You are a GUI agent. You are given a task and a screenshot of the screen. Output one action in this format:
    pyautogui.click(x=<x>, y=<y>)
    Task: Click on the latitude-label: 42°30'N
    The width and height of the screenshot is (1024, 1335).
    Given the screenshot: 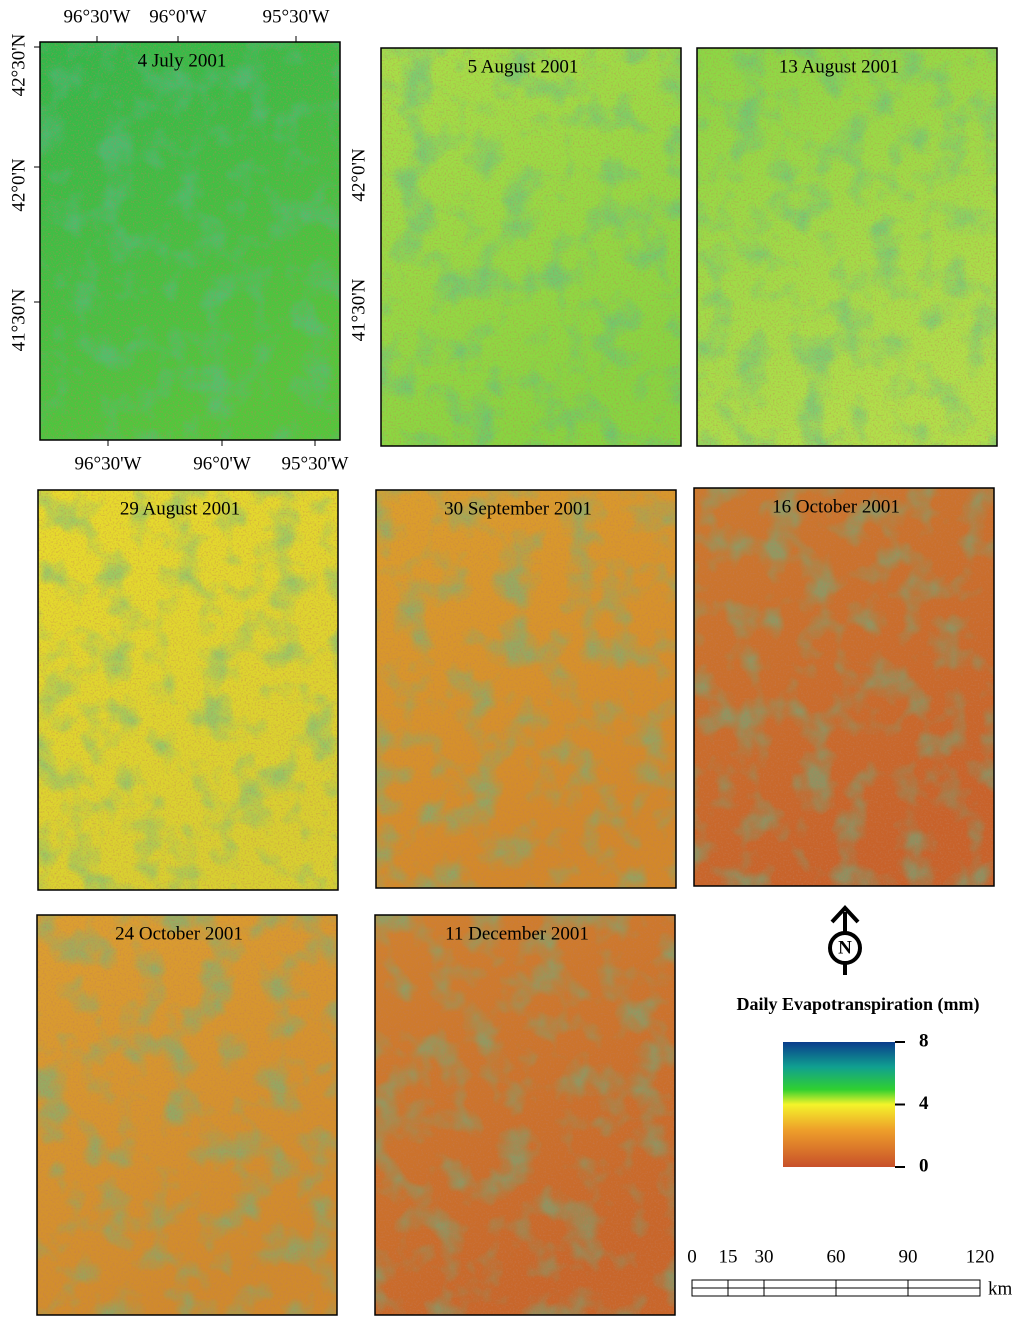 What is the action you would take?
    pyautogui.click(x=18, y=64)
    